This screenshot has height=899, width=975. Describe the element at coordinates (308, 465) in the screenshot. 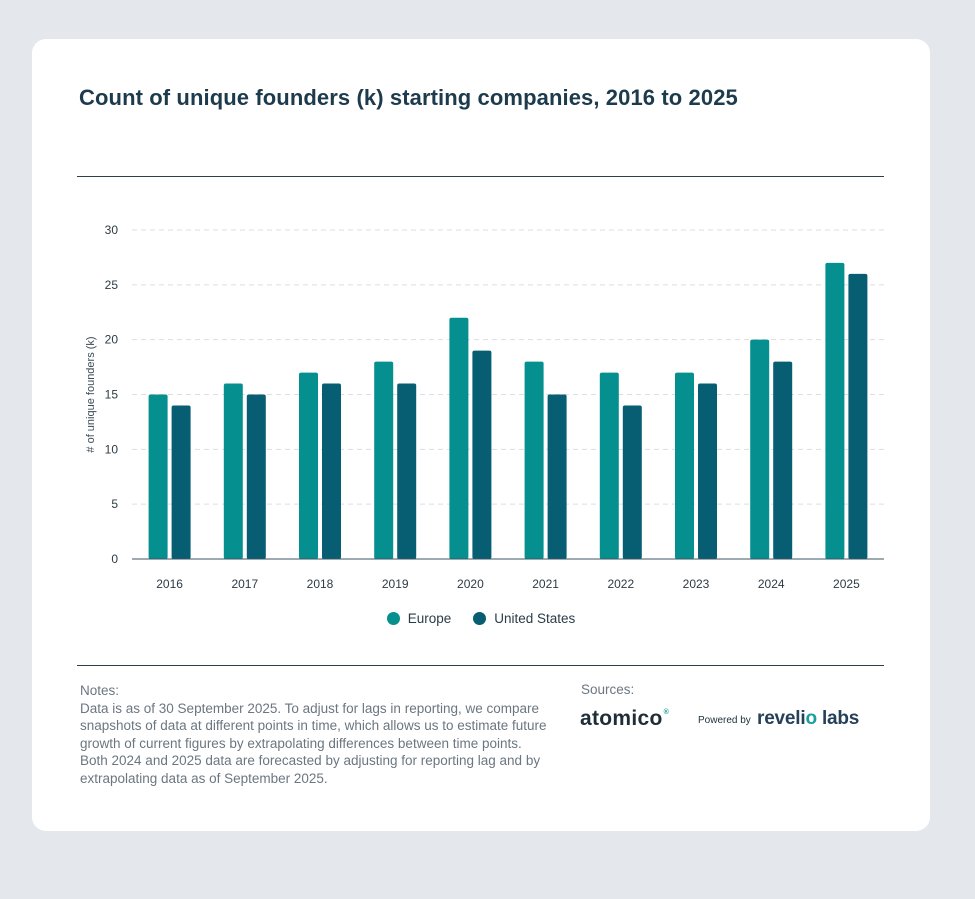

I see `bar-europe-2018` at that location.